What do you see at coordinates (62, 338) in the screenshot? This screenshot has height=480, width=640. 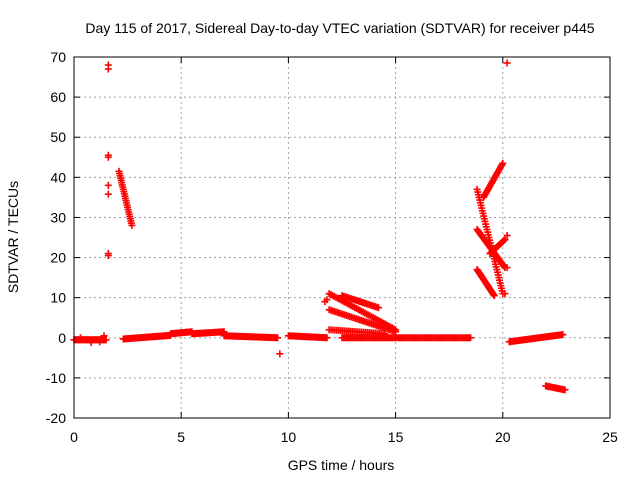 I see `y-tick-label: 0` at bounding box center [62, 338].